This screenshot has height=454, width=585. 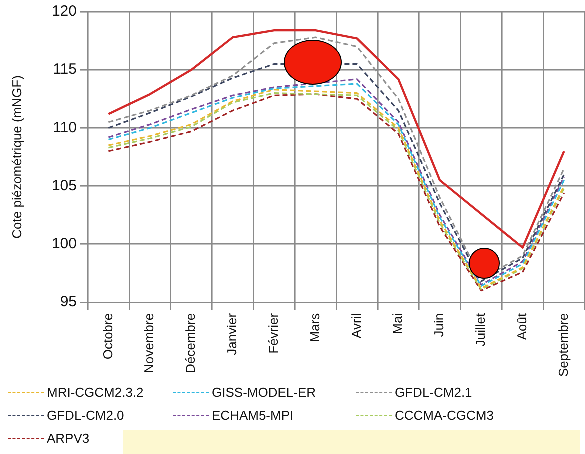 What do you see at coordinates (85, 415) in the screenshot?
I see `legend-label: GFDL-CM2.0` at bounding box center [85, 415].